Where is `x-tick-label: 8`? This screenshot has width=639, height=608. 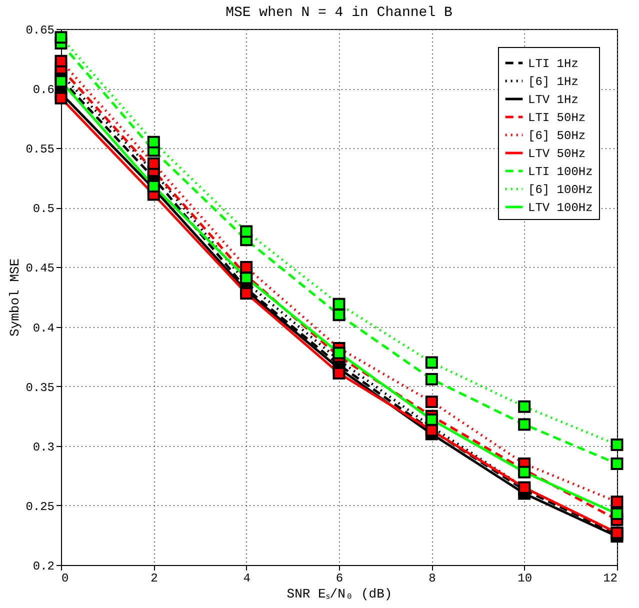
x-tick-label: 8 is located at coordinates (432, 579).